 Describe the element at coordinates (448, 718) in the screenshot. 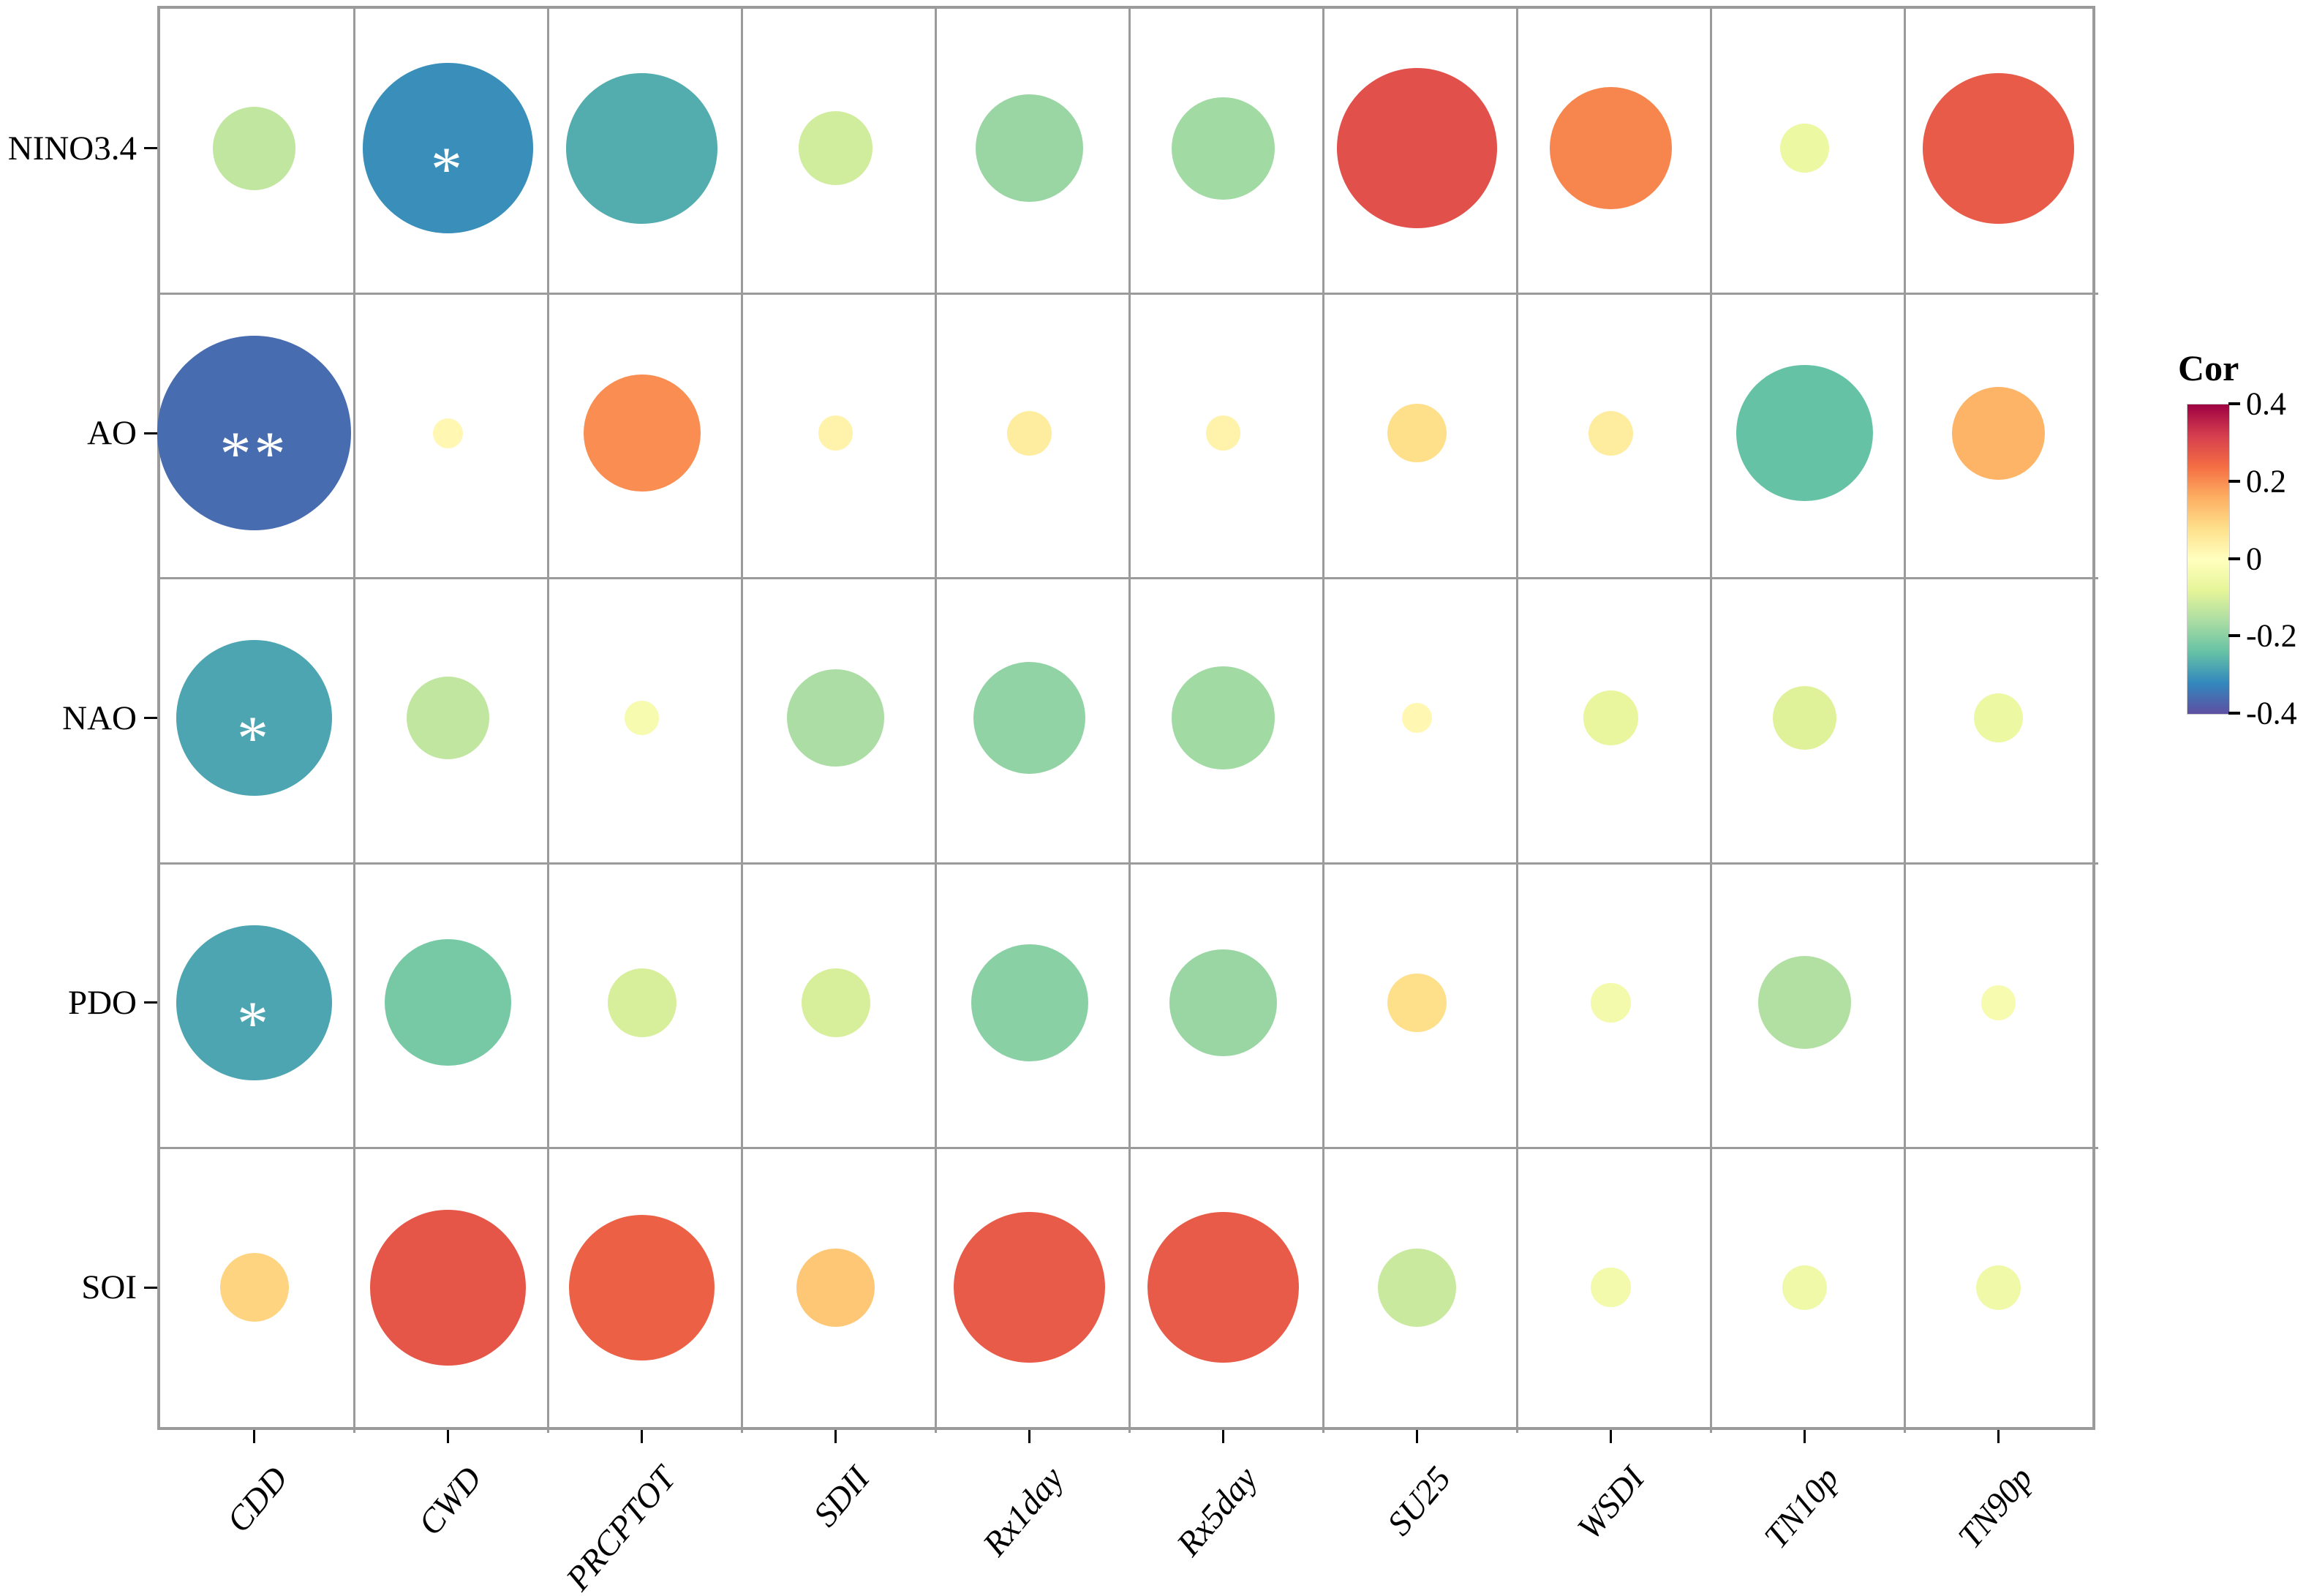

I see `correlation-bubble-NAO-CWD` at that location.